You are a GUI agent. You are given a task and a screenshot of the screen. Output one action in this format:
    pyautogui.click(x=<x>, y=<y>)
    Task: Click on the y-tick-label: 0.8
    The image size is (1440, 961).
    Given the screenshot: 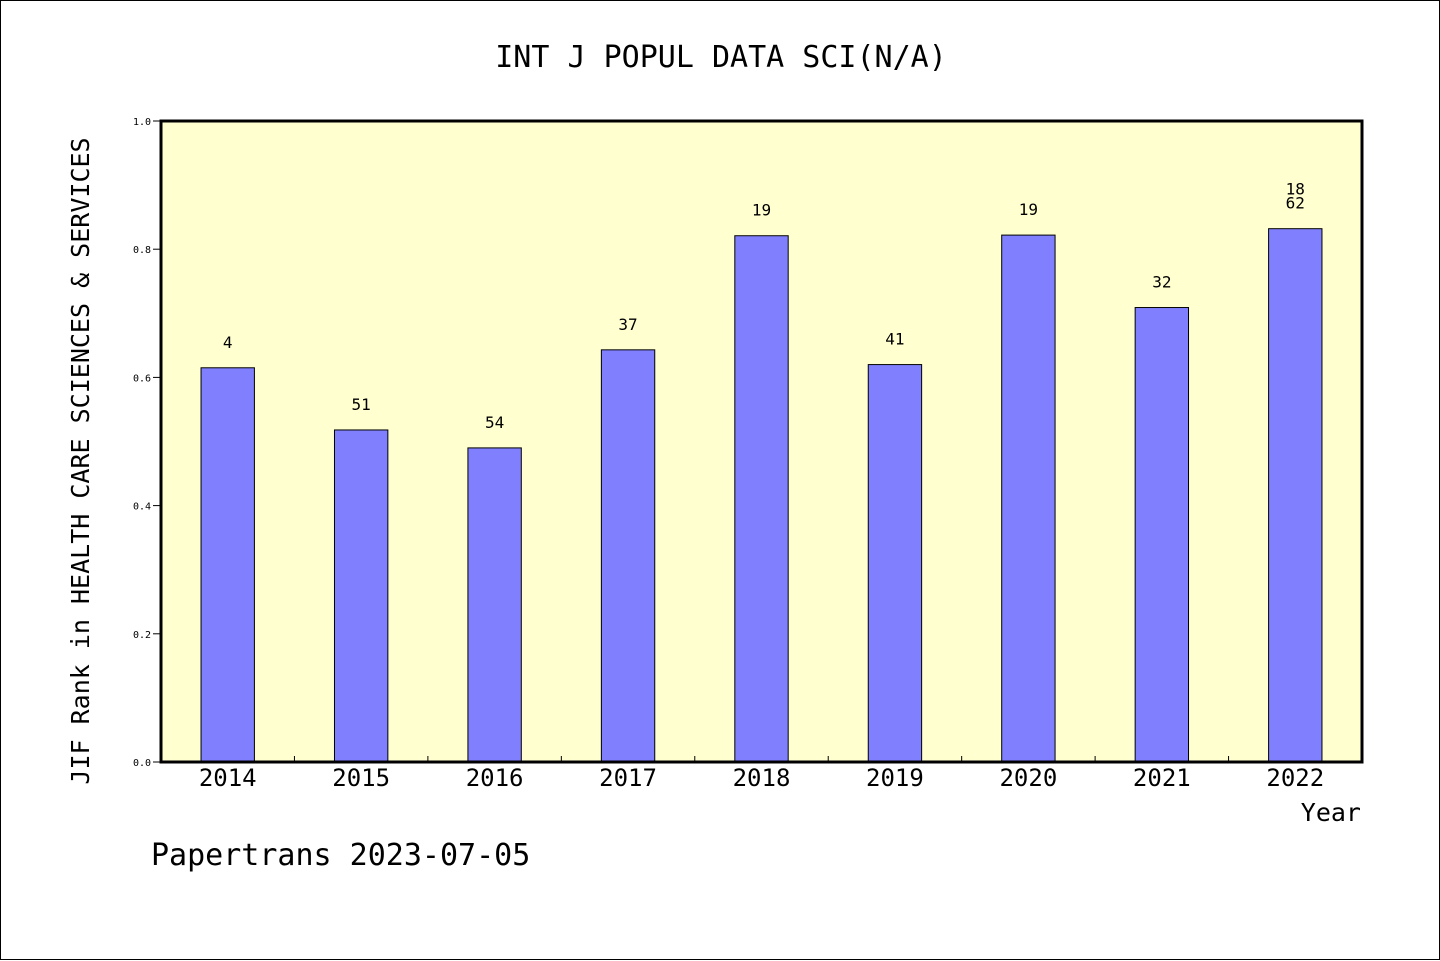 What is the action you would take?
    pyautogui.click(x=142, y=250)
    